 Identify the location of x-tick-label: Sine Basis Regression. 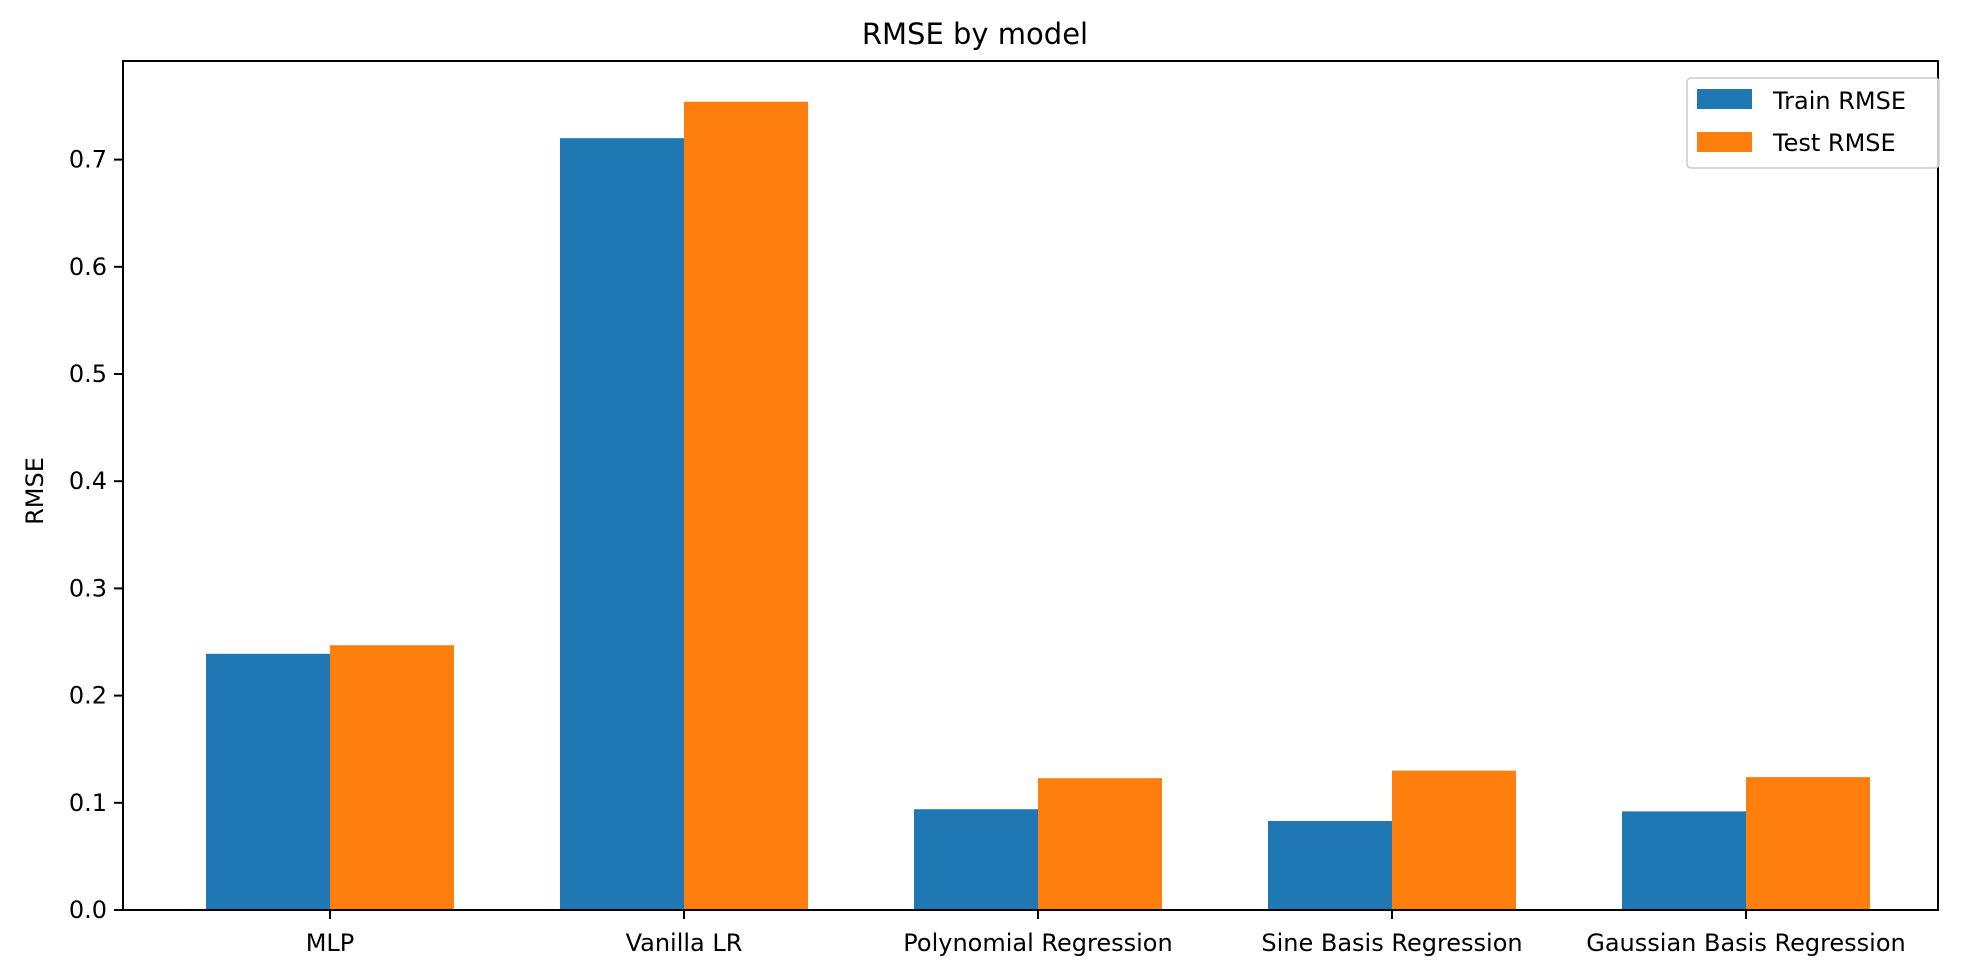
(1391, 943).